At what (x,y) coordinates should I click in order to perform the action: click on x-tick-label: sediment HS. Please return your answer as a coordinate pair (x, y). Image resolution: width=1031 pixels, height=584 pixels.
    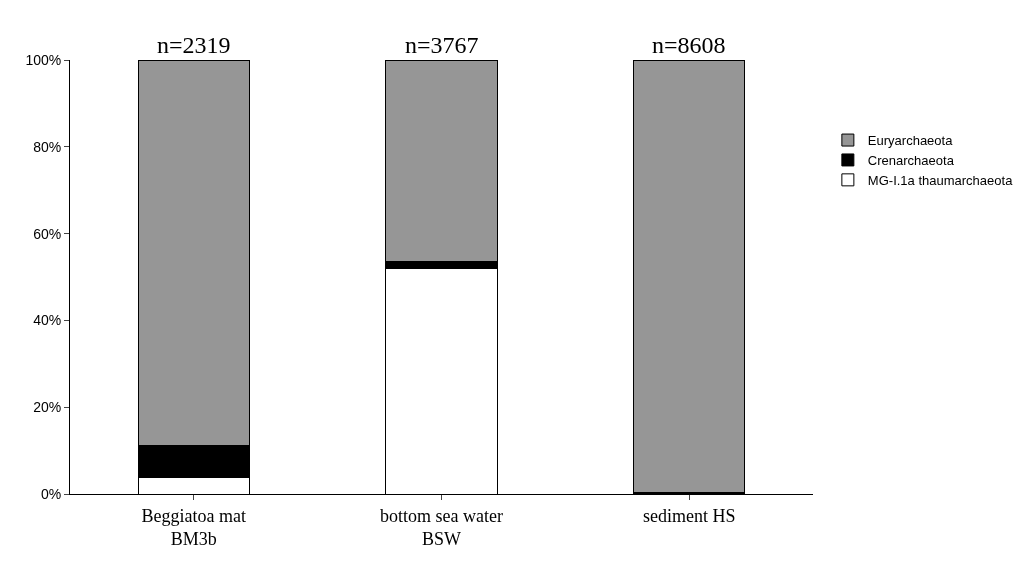
    Looking at the image, I should click on (689, 515).